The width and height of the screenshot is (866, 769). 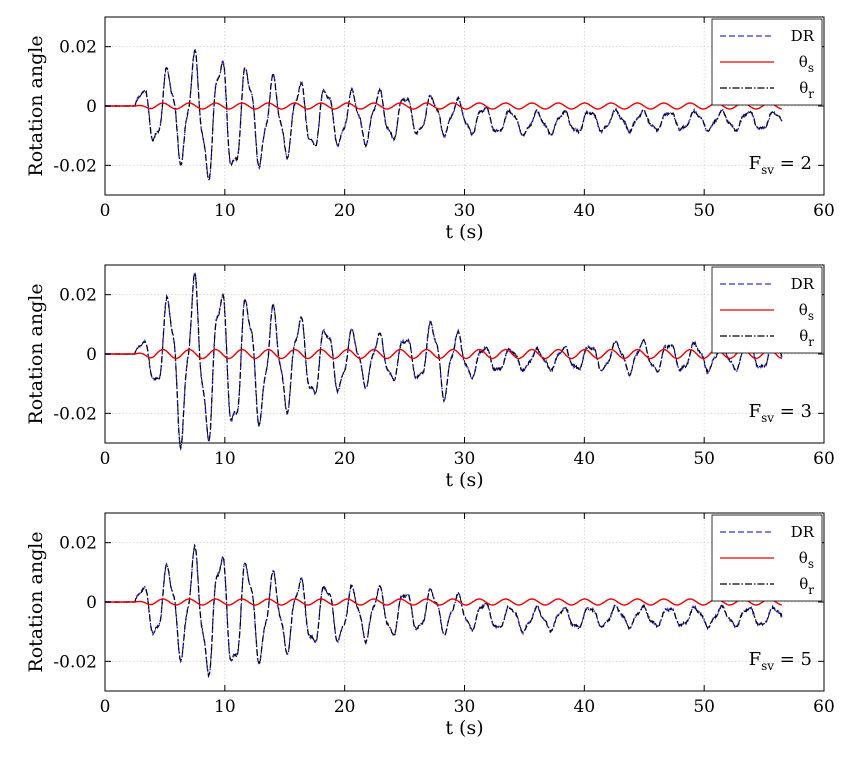 I want to click on fsv-annotation-rest: = 3, so click(x=793, y=411).